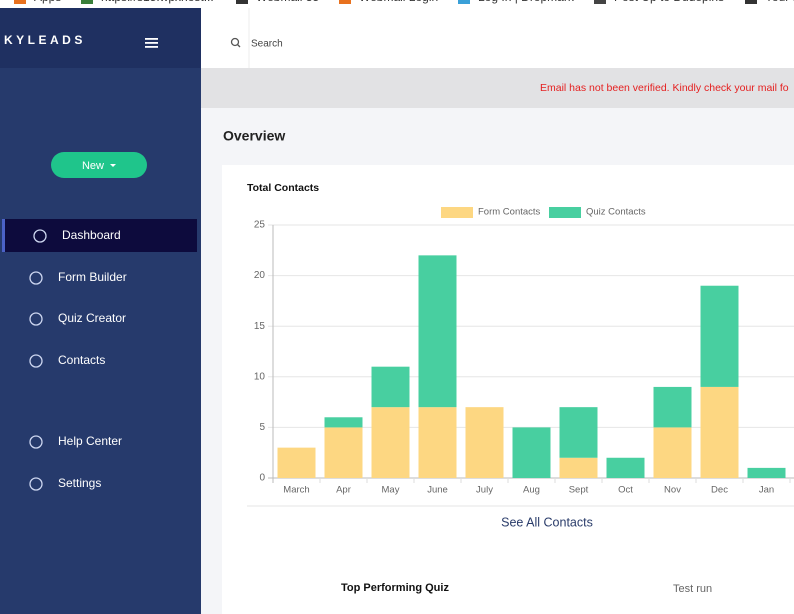 The width and height of the screenshot is (794, 614). I want to click on y-tick-label: 5, so click(262, 427).